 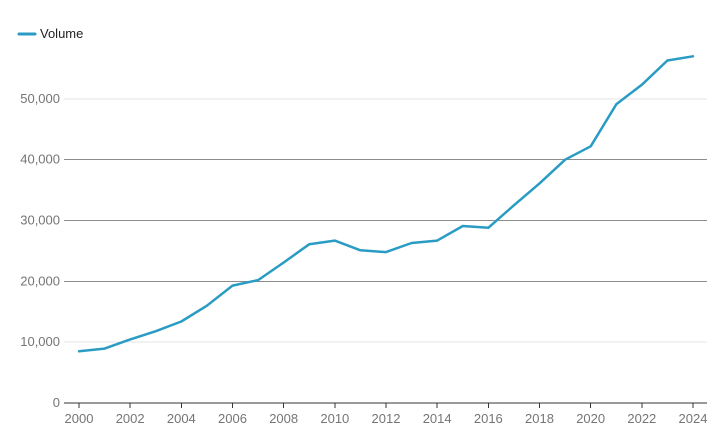 I want to click on x-tick-label: 2006, so click(x=232, y=418).